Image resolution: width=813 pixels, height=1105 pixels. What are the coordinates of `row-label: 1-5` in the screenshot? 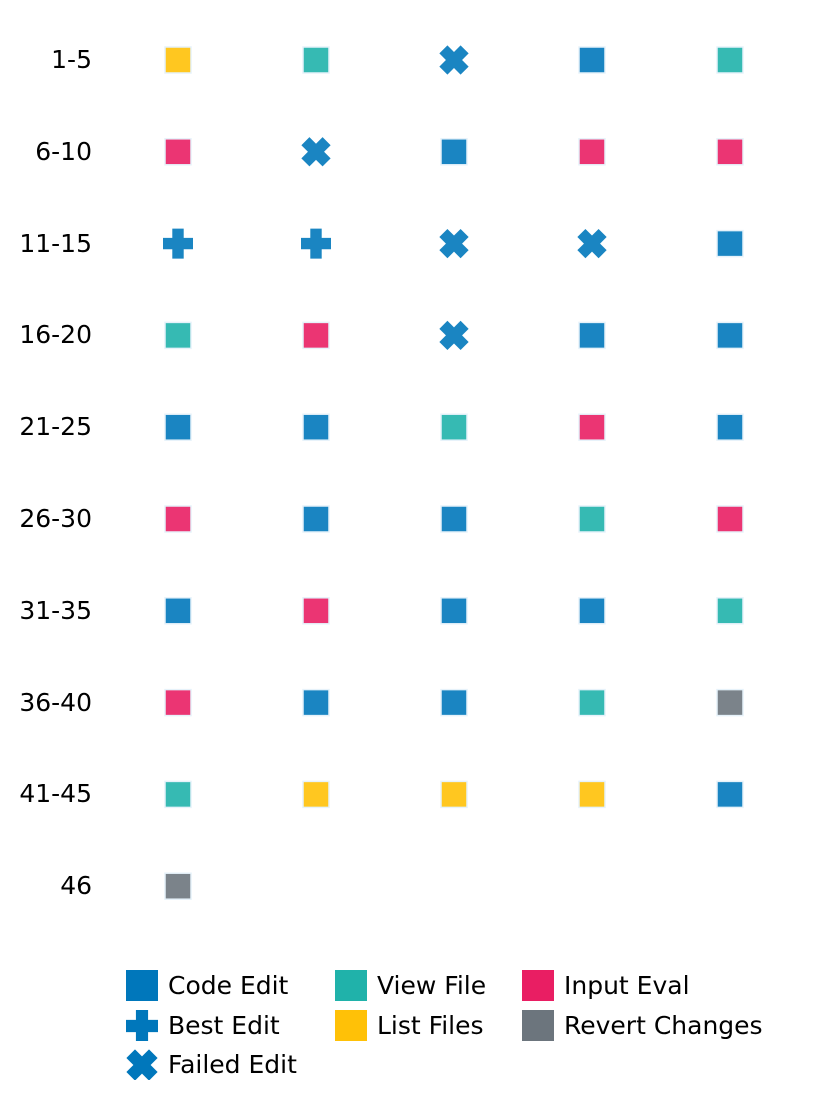 It's located at (71, 59).